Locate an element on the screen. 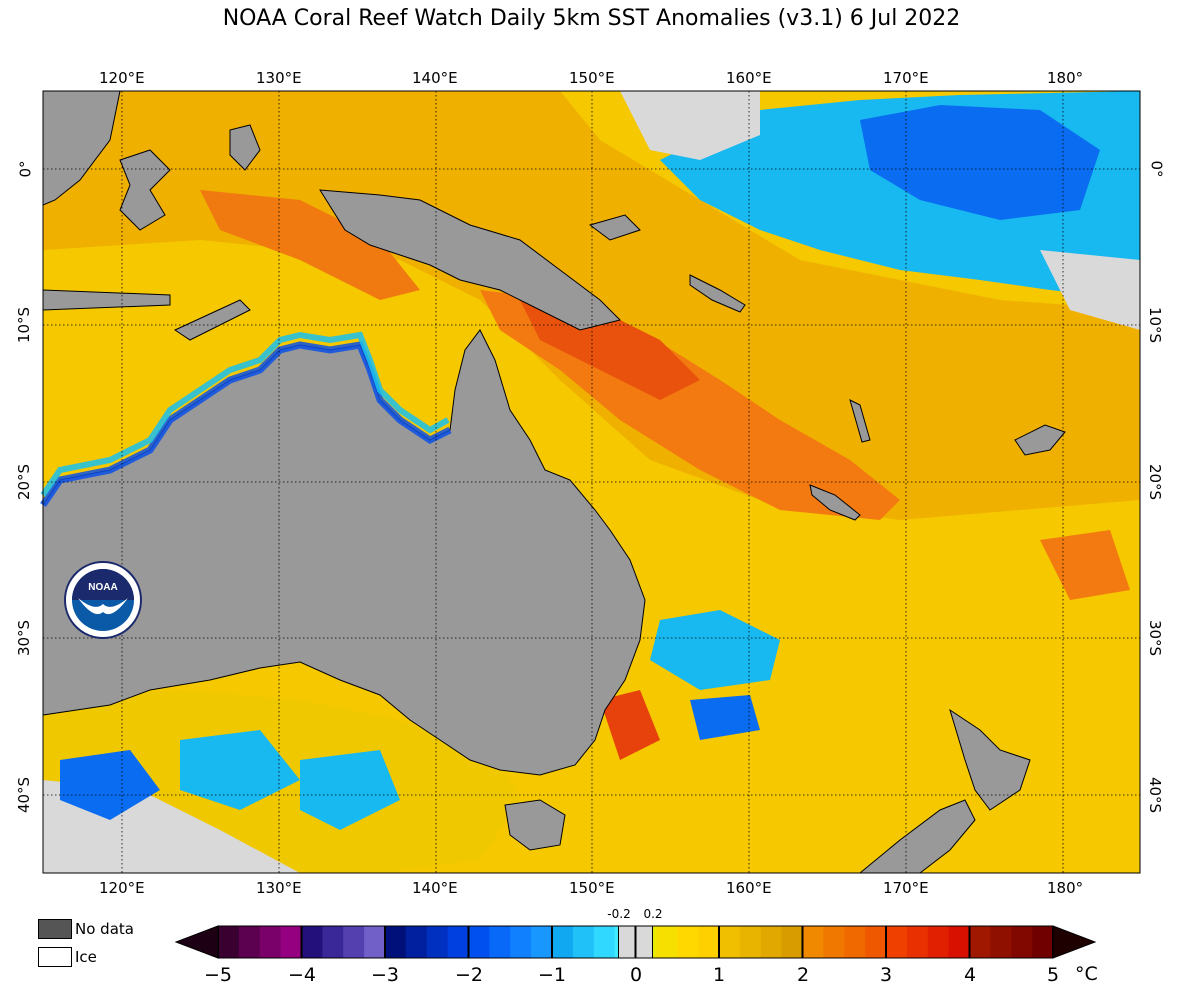 The width and height of the screenshot is (1183, 994). hot-patch-tasman is located at coordinates (630, 725).